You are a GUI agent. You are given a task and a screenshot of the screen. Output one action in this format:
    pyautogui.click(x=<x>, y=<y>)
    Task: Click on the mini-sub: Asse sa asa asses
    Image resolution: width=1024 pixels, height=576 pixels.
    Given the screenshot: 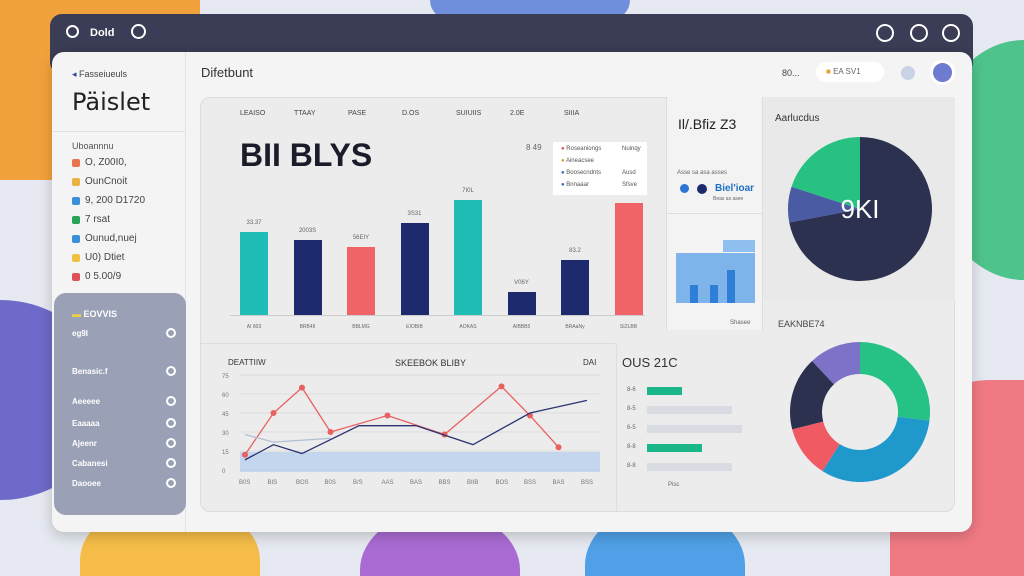 What is the action you would take?
    pyautogui.click(x=702, y=173)
    